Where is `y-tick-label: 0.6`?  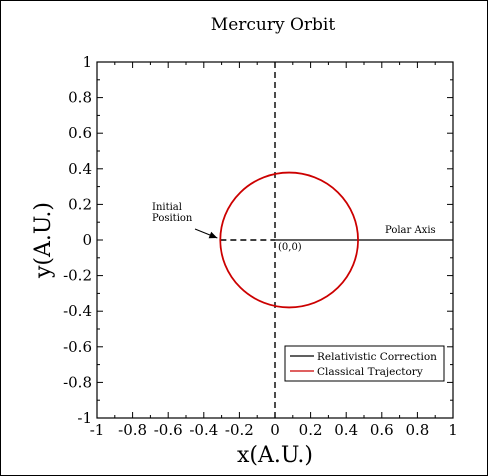 y-tick-label: 0.6 is located at coordinates (80, 133).